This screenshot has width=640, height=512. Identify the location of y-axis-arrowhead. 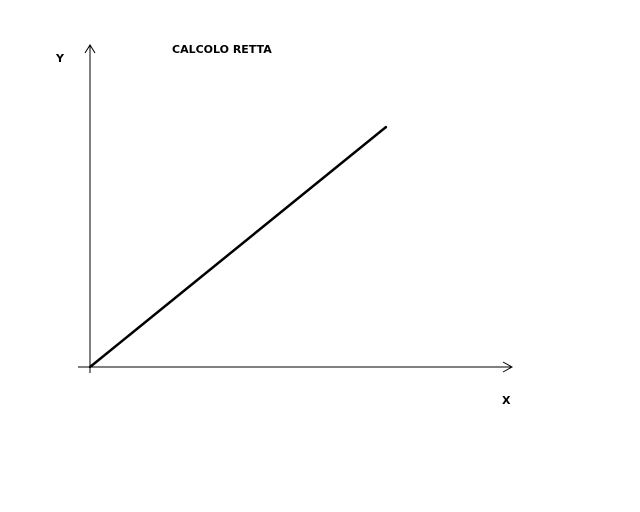
(90, 49).